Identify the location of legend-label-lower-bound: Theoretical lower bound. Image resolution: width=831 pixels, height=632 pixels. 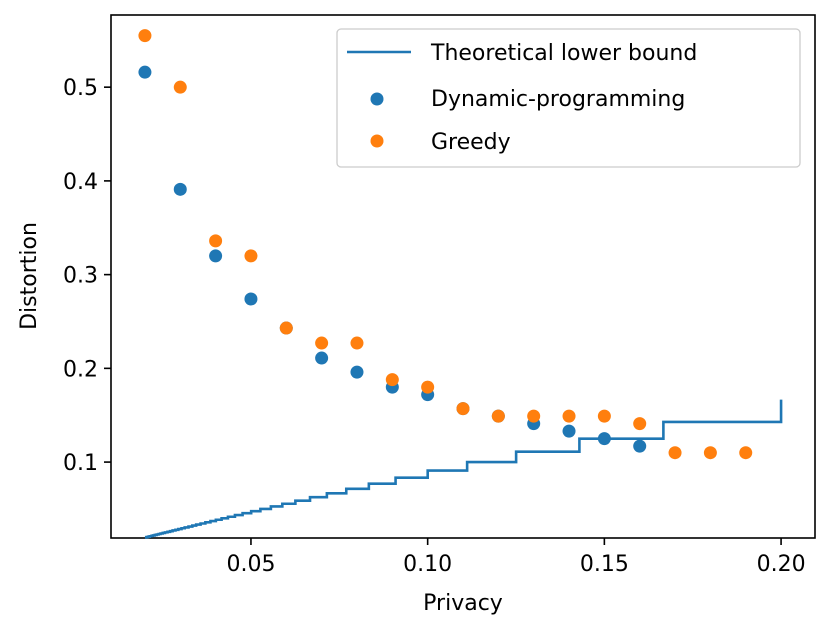
(563, 53).